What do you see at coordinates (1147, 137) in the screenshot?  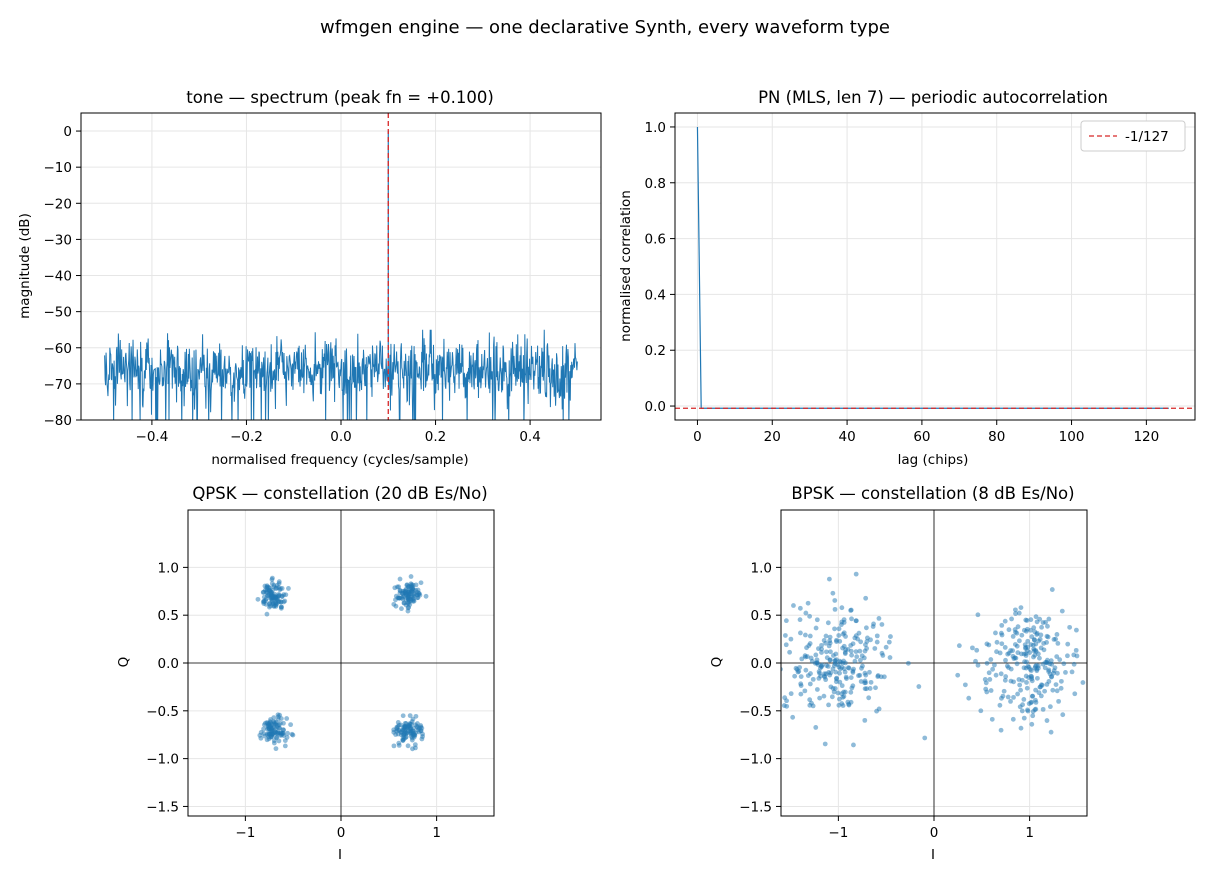 I see `legend-label: -1/127` at bounding box center [1147, 137].